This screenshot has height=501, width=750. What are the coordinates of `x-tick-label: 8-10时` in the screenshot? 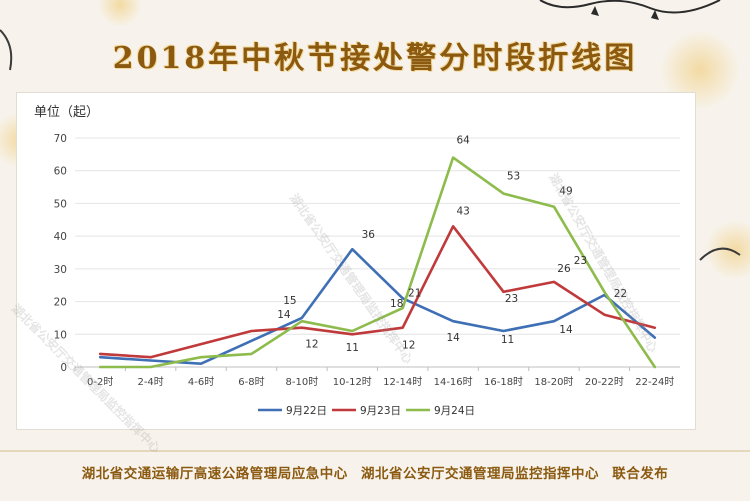 It's located at (302, 382).